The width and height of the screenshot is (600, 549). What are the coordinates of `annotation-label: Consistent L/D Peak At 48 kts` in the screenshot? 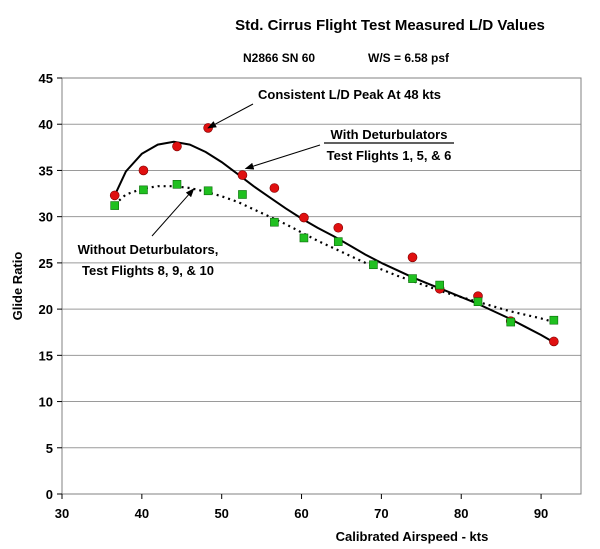 It's located at (349, 94).